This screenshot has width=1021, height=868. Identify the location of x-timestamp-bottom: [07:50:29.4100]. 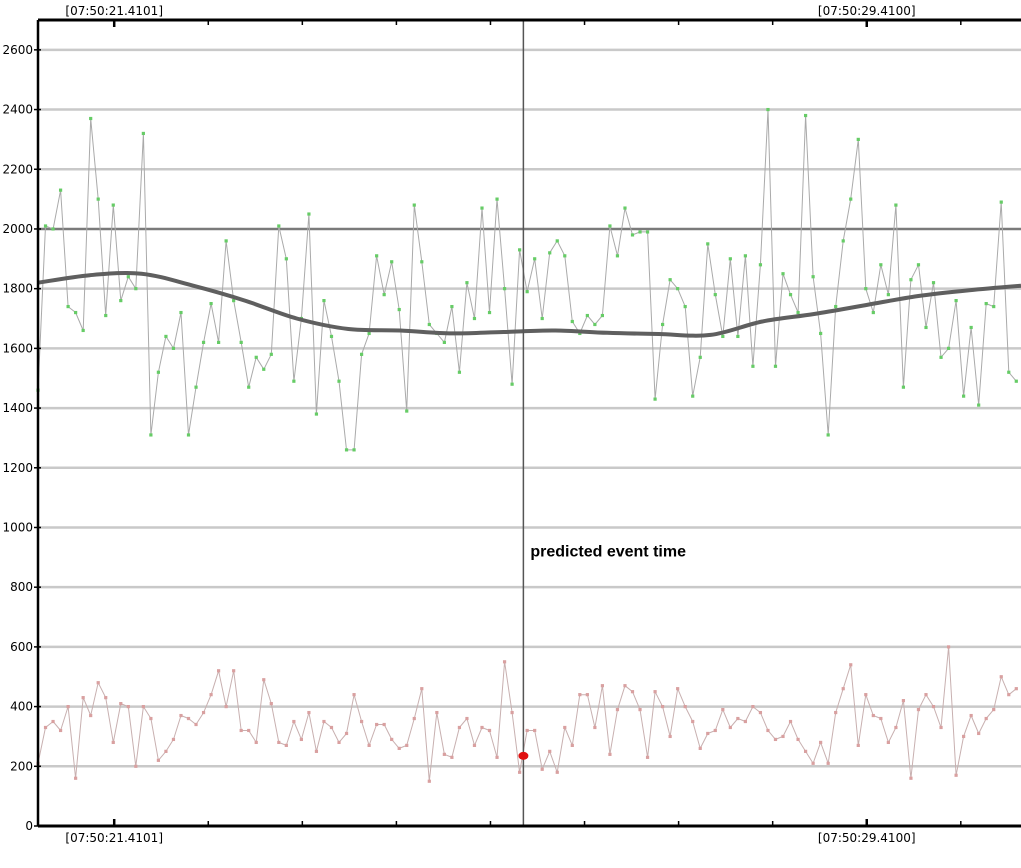
(867, 838).